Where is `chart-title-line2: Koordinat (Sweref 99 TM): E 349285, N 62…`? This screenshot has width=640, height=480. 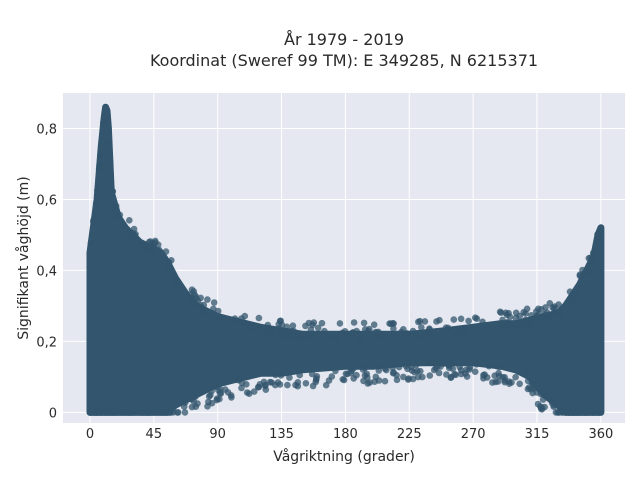
chart-title-line2: Koordinat (Sweref 99 TM): E 349285, N 62… is located at coordinates (344, 60).